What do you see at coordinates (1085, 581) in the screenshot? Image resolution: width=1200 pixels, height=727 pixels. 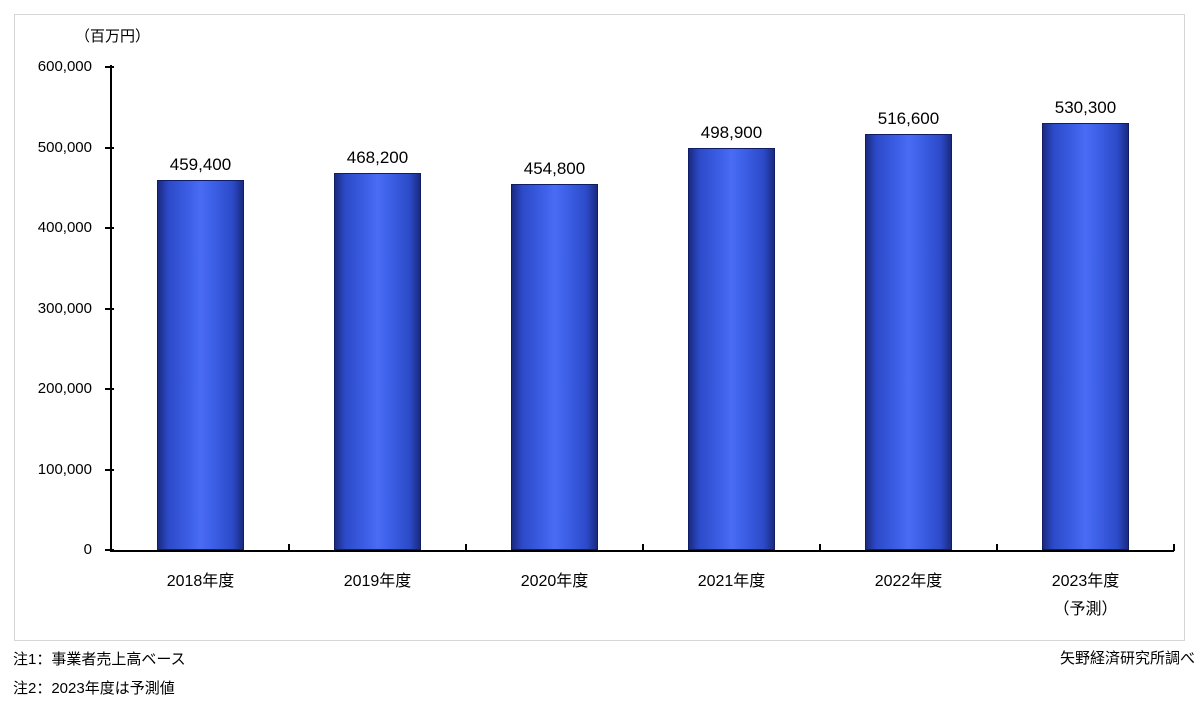 I see `category-label-text: 2023年度` at bounding box center [1085, 581].